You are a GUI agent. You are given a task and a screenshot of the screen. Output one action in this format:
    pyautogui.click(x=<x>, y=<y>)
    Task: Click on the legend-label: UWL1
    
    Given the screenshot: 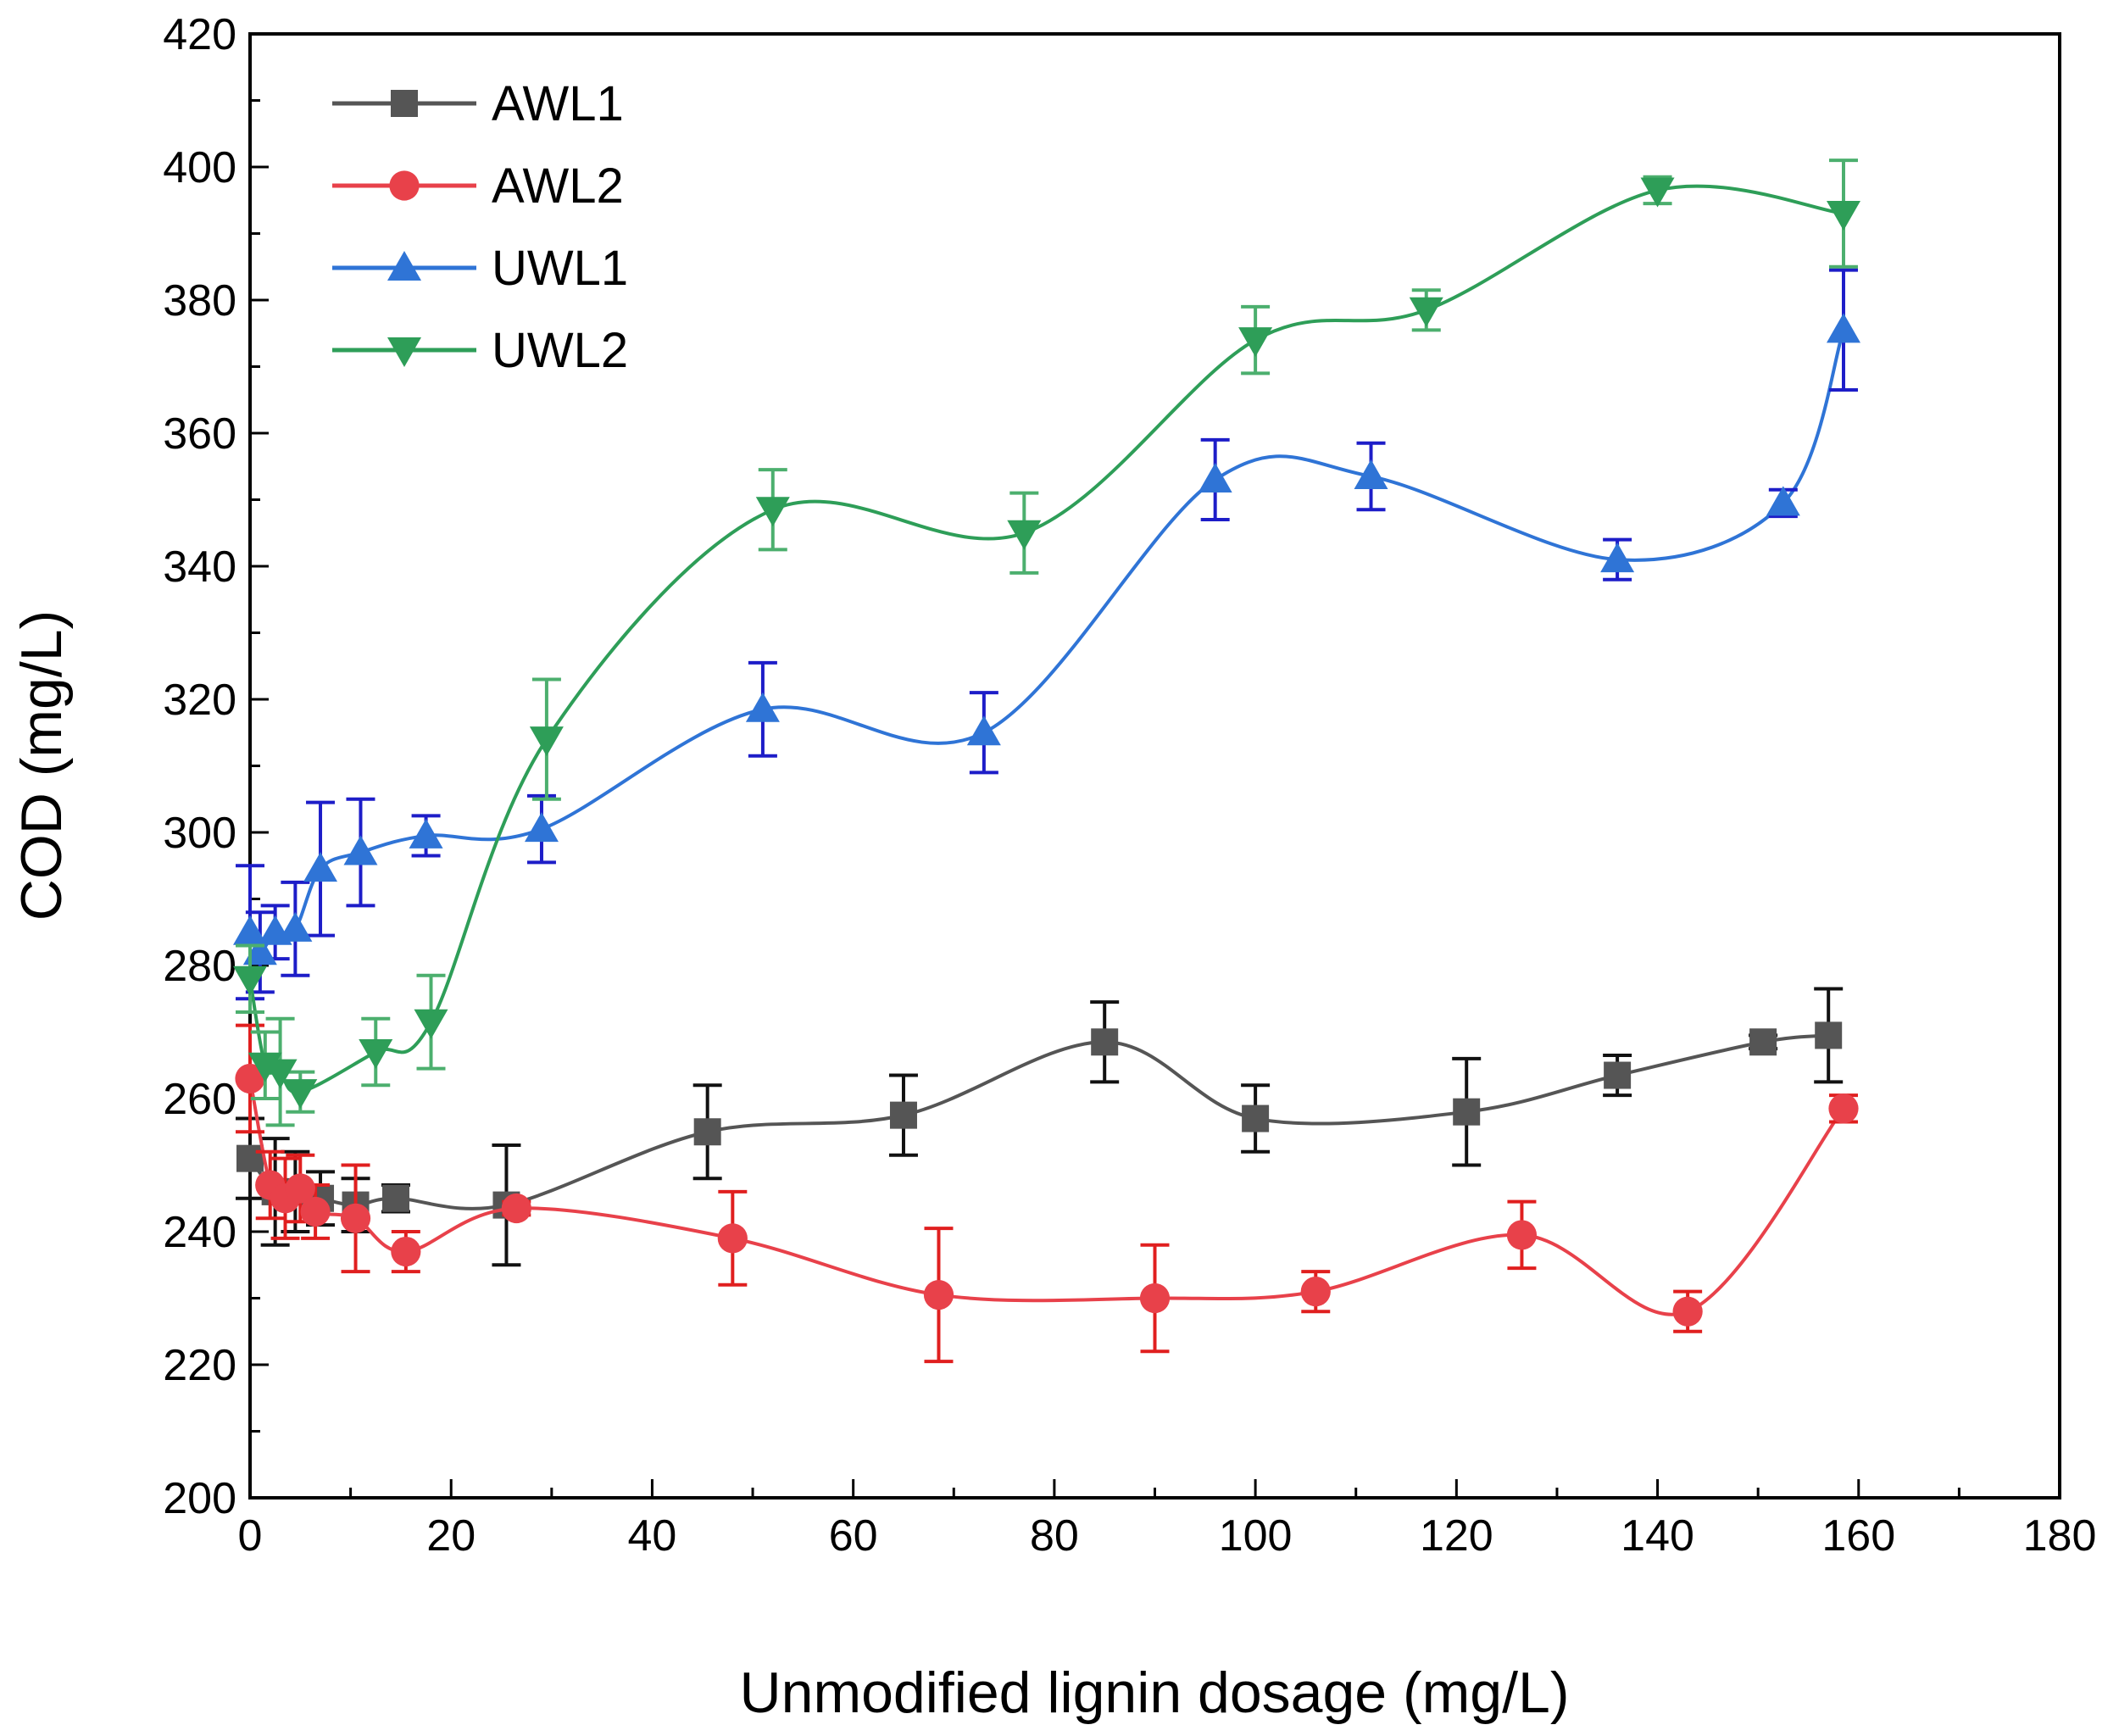 What is the action you would take?
    pyautogui.click(x=560, y=268)
    